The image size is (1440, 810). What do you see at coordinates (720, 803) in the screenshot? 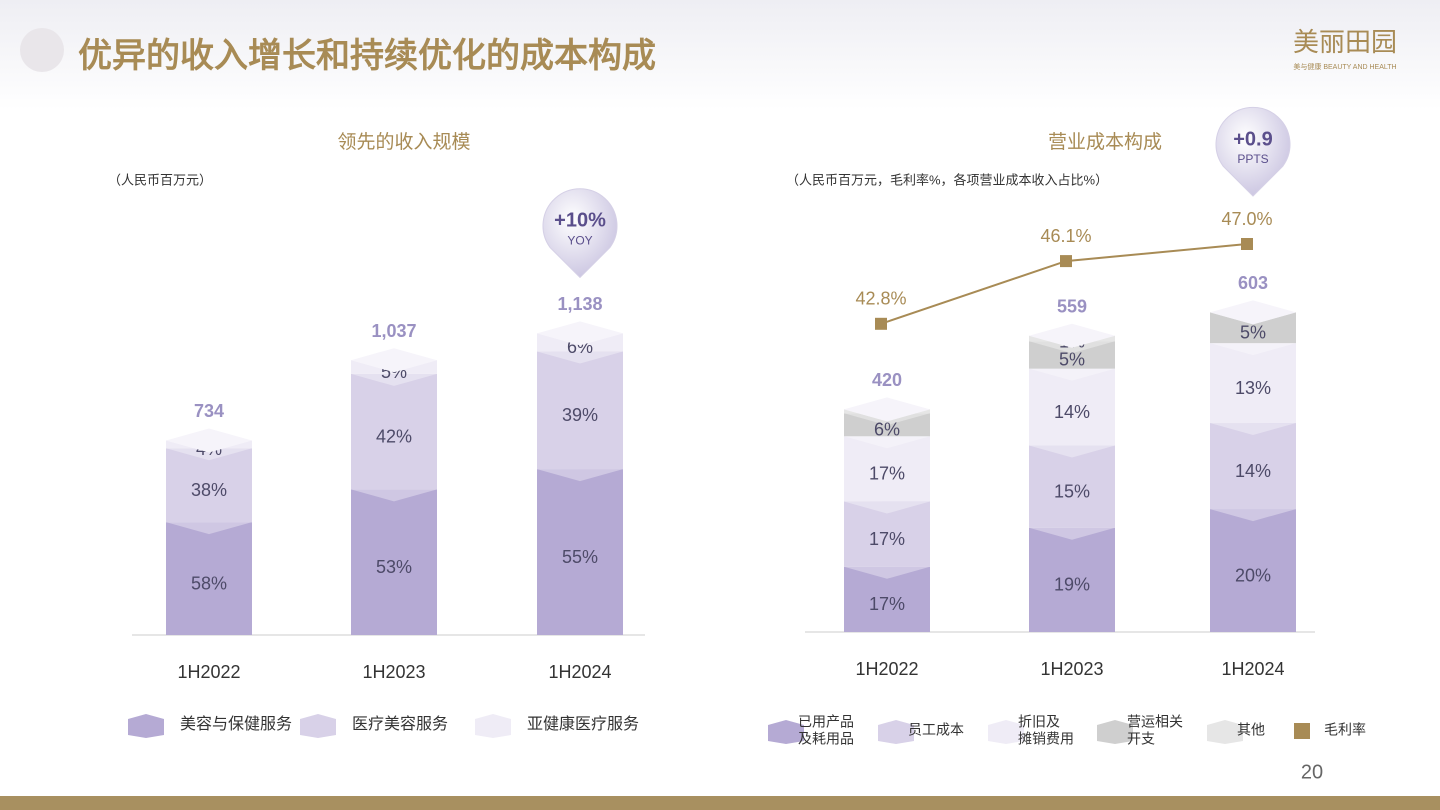
I see `footer-band` at bounding box center [720, 803].